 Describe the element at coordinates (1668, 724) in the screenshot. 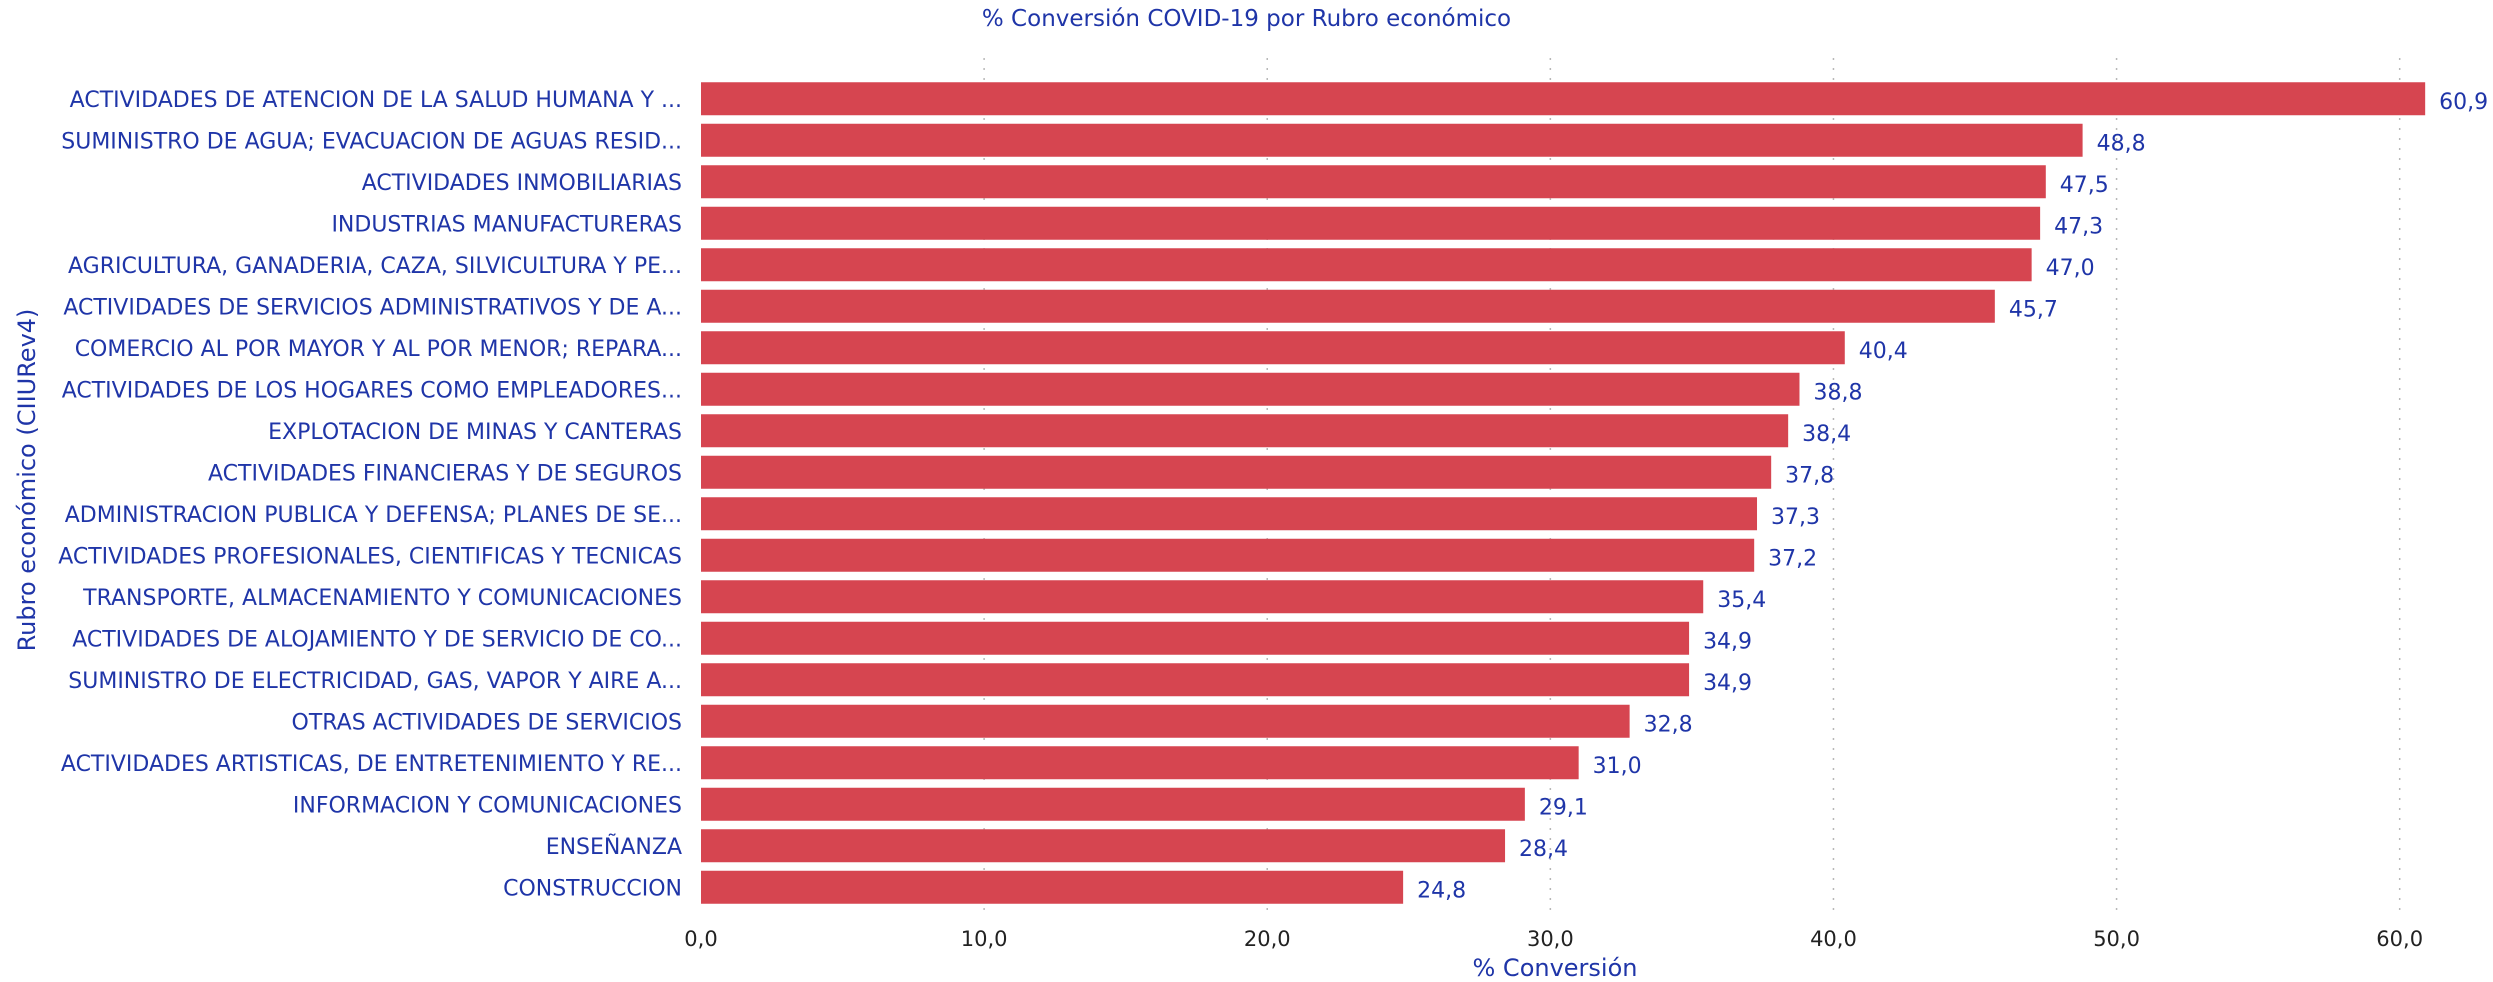

I see `value-label: 32,8` at that location.